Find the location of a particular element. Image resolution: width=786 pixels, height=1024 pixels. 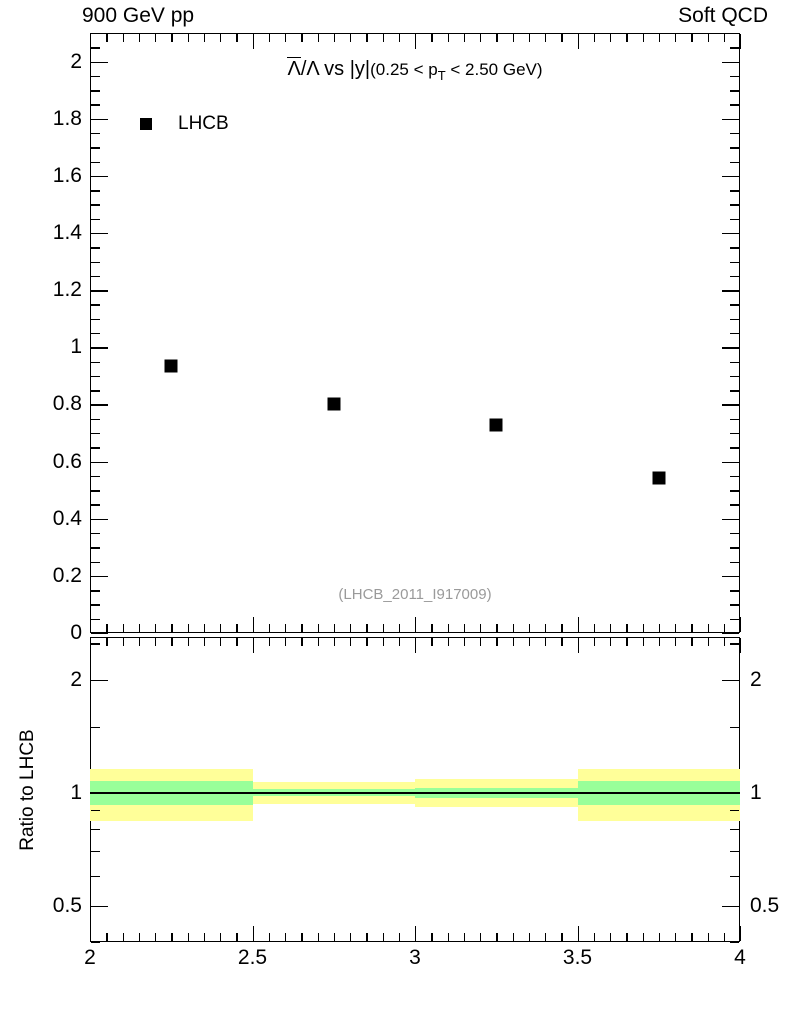

x-tick-label: 2.5 is located at coordinates (252, 957).